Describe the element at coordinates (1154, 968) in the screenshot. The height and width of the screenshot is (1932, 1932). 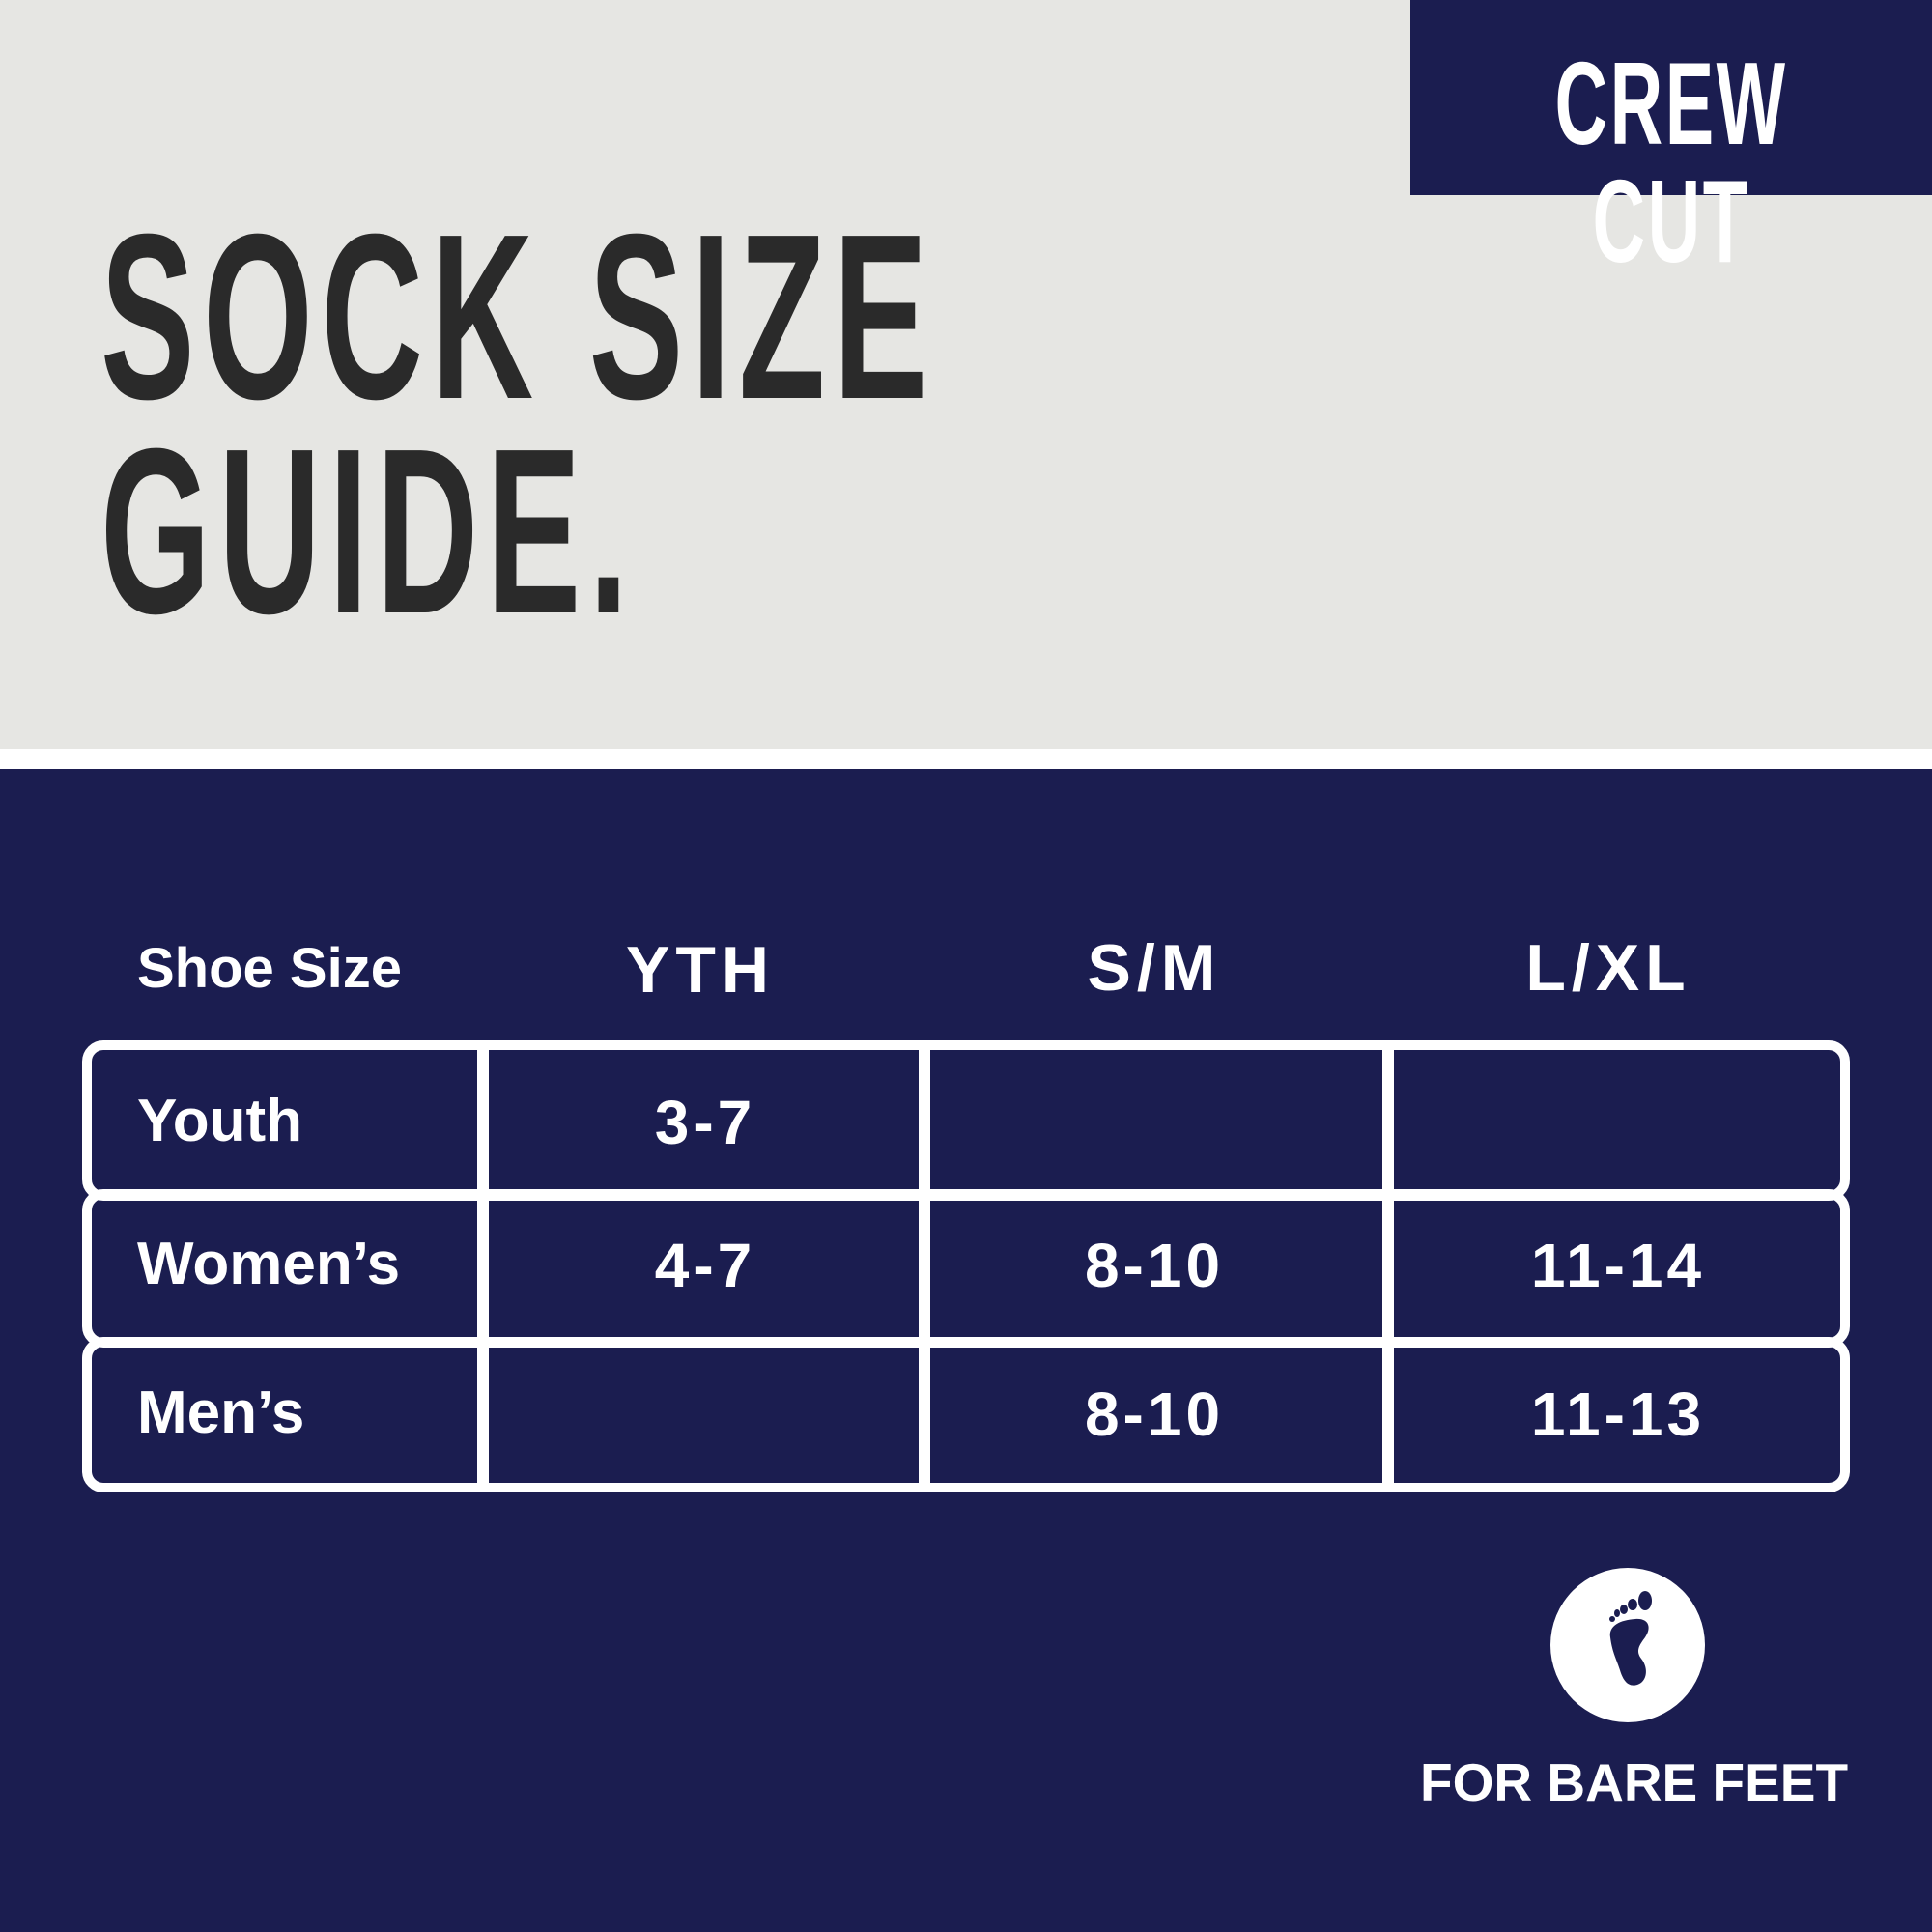
I see `column-header-sm: S/M` at that location.